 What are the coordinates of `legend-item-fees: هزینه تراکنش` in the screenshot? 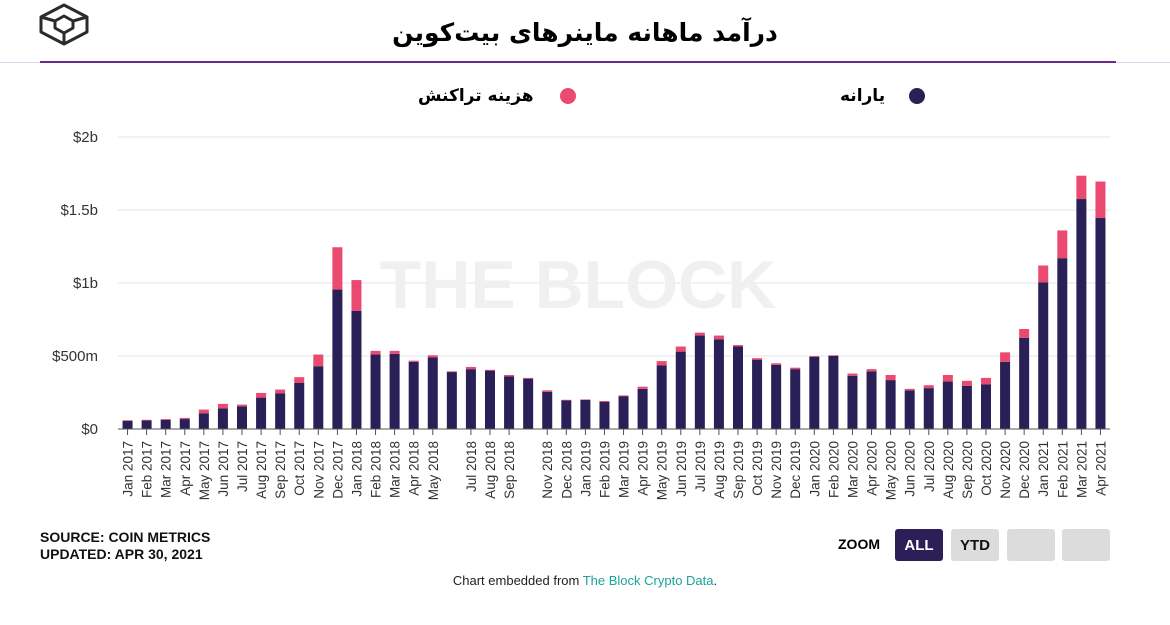 It's located at (497, 96).